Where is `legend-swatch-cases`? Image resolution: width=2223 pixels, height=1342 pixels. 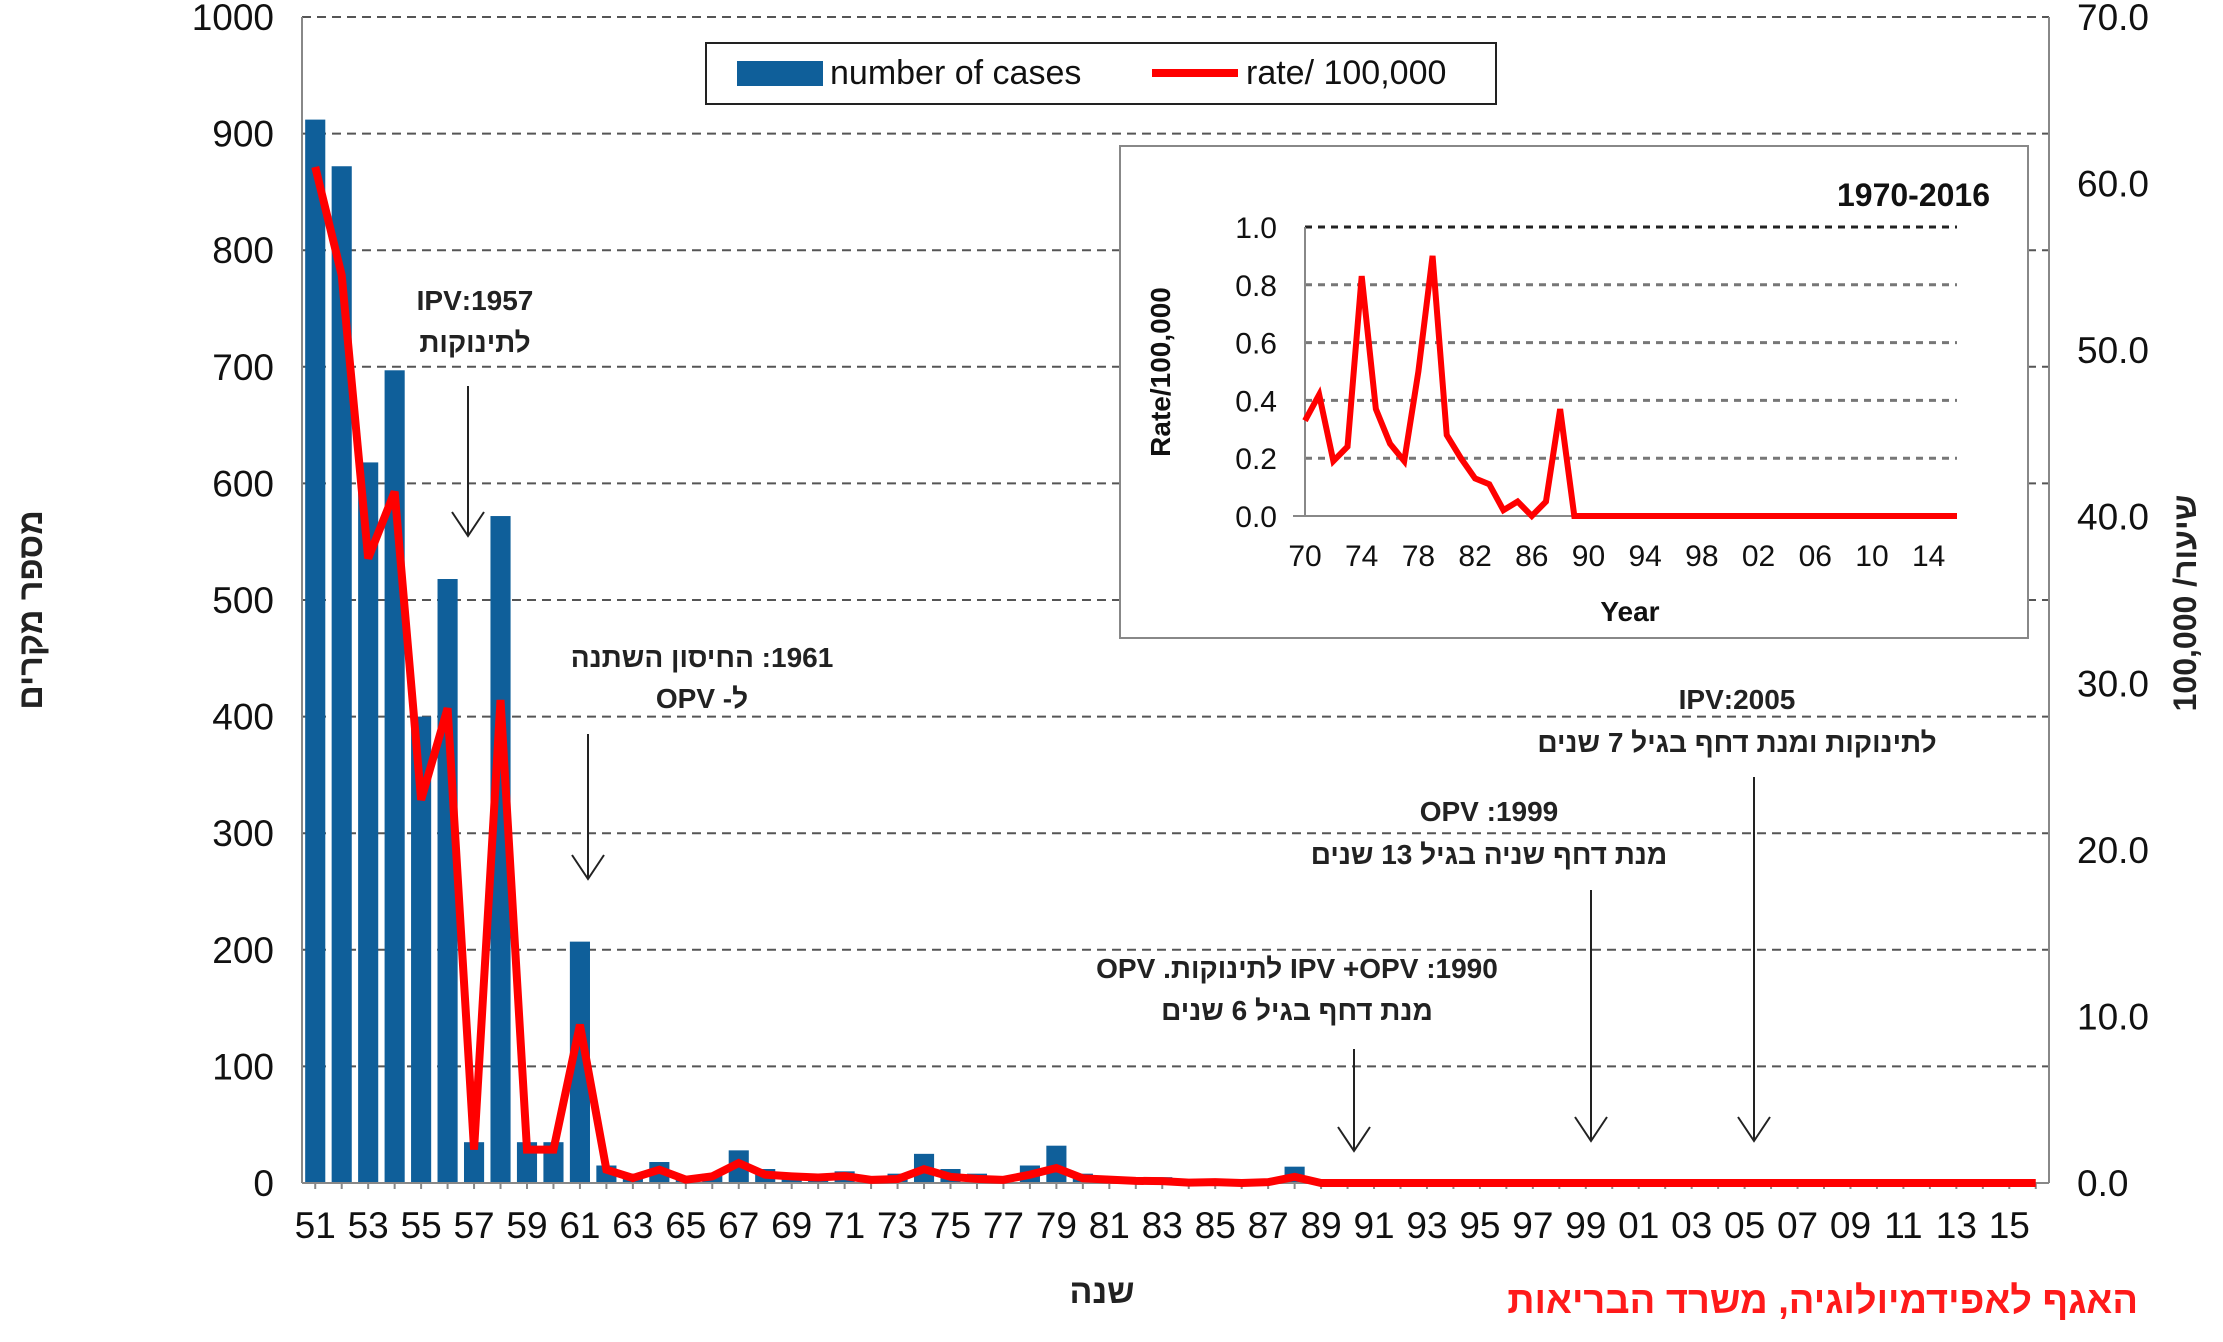
legend-swatch-cases is located at coordinates (780, 73).